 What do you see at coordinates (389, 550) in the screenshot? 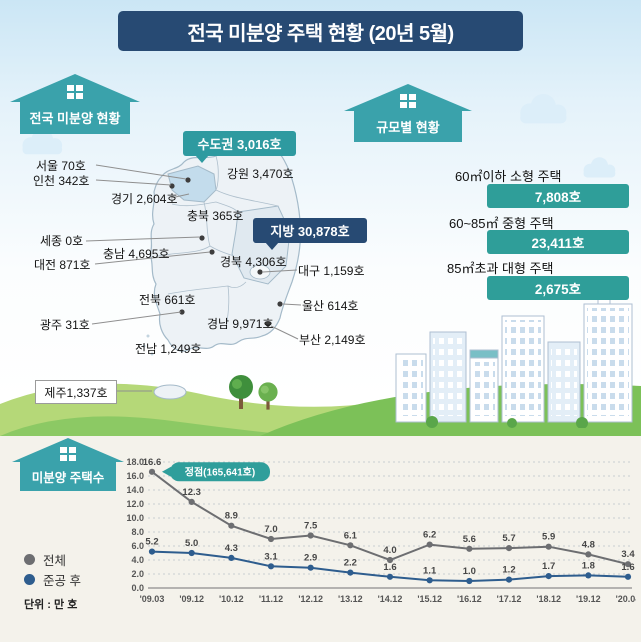
I see `data-point-label: 4.0` at bounding box center [389, 550].